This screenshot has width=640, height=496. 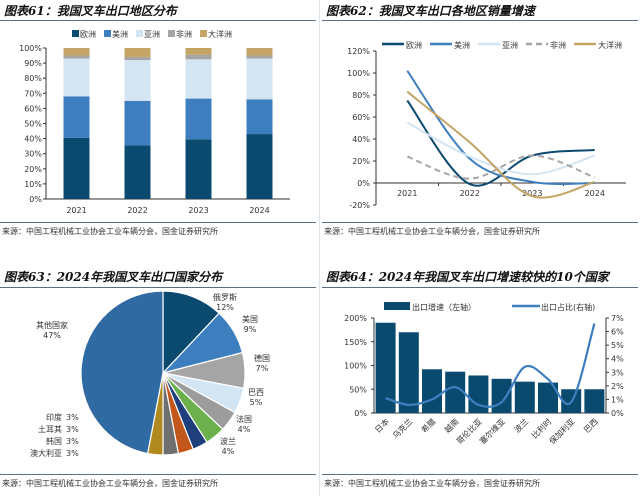 I want to click on legend-label: 美洲, so click(x=120, y=34).